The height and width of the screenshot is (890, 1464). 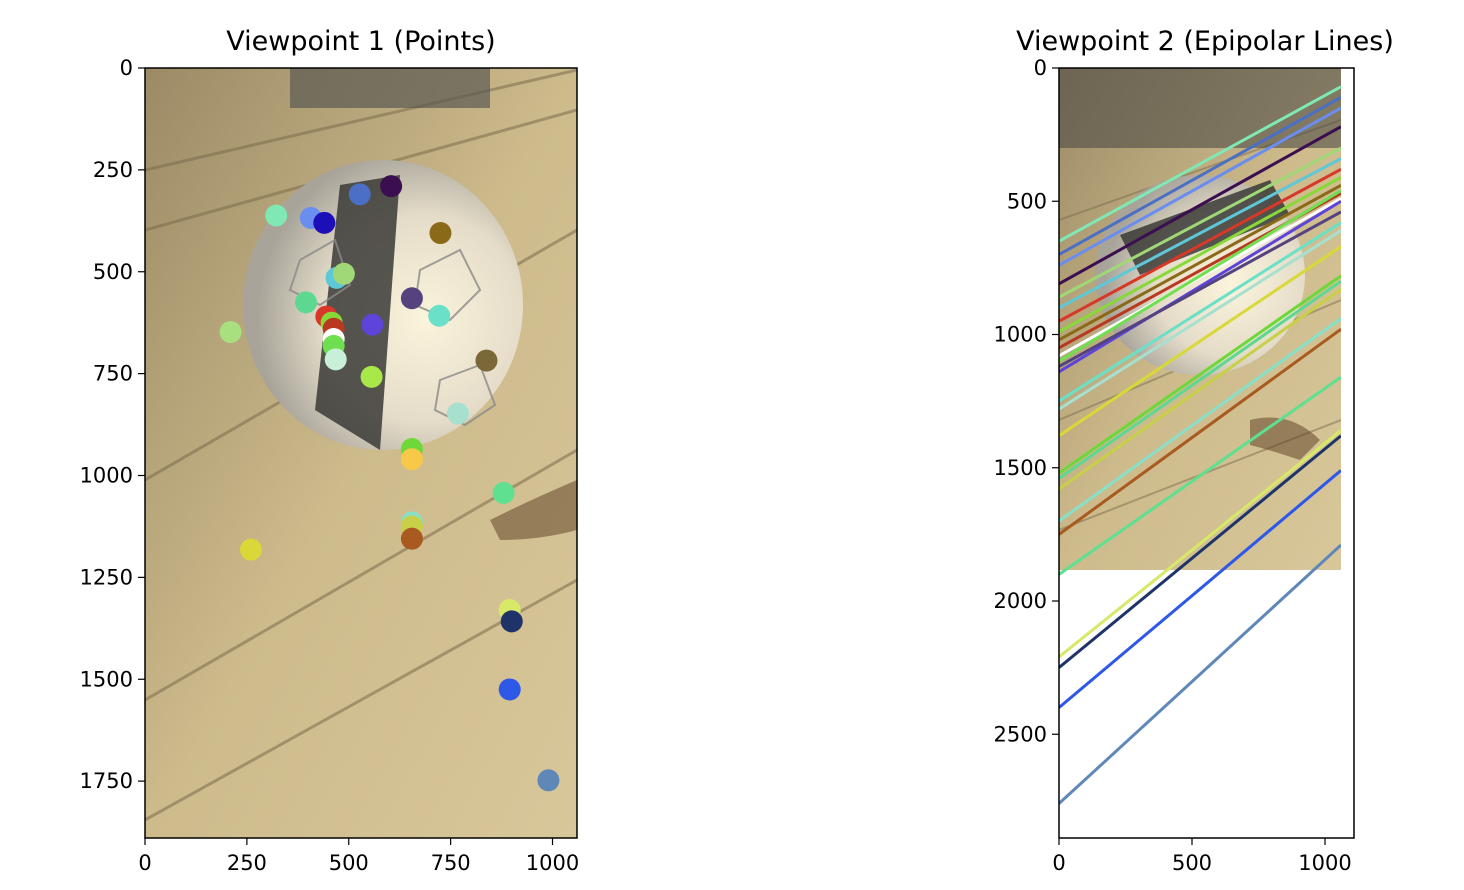 I want to click on y-axis-1-tick-label: 1750, so click(x=106, y=781).